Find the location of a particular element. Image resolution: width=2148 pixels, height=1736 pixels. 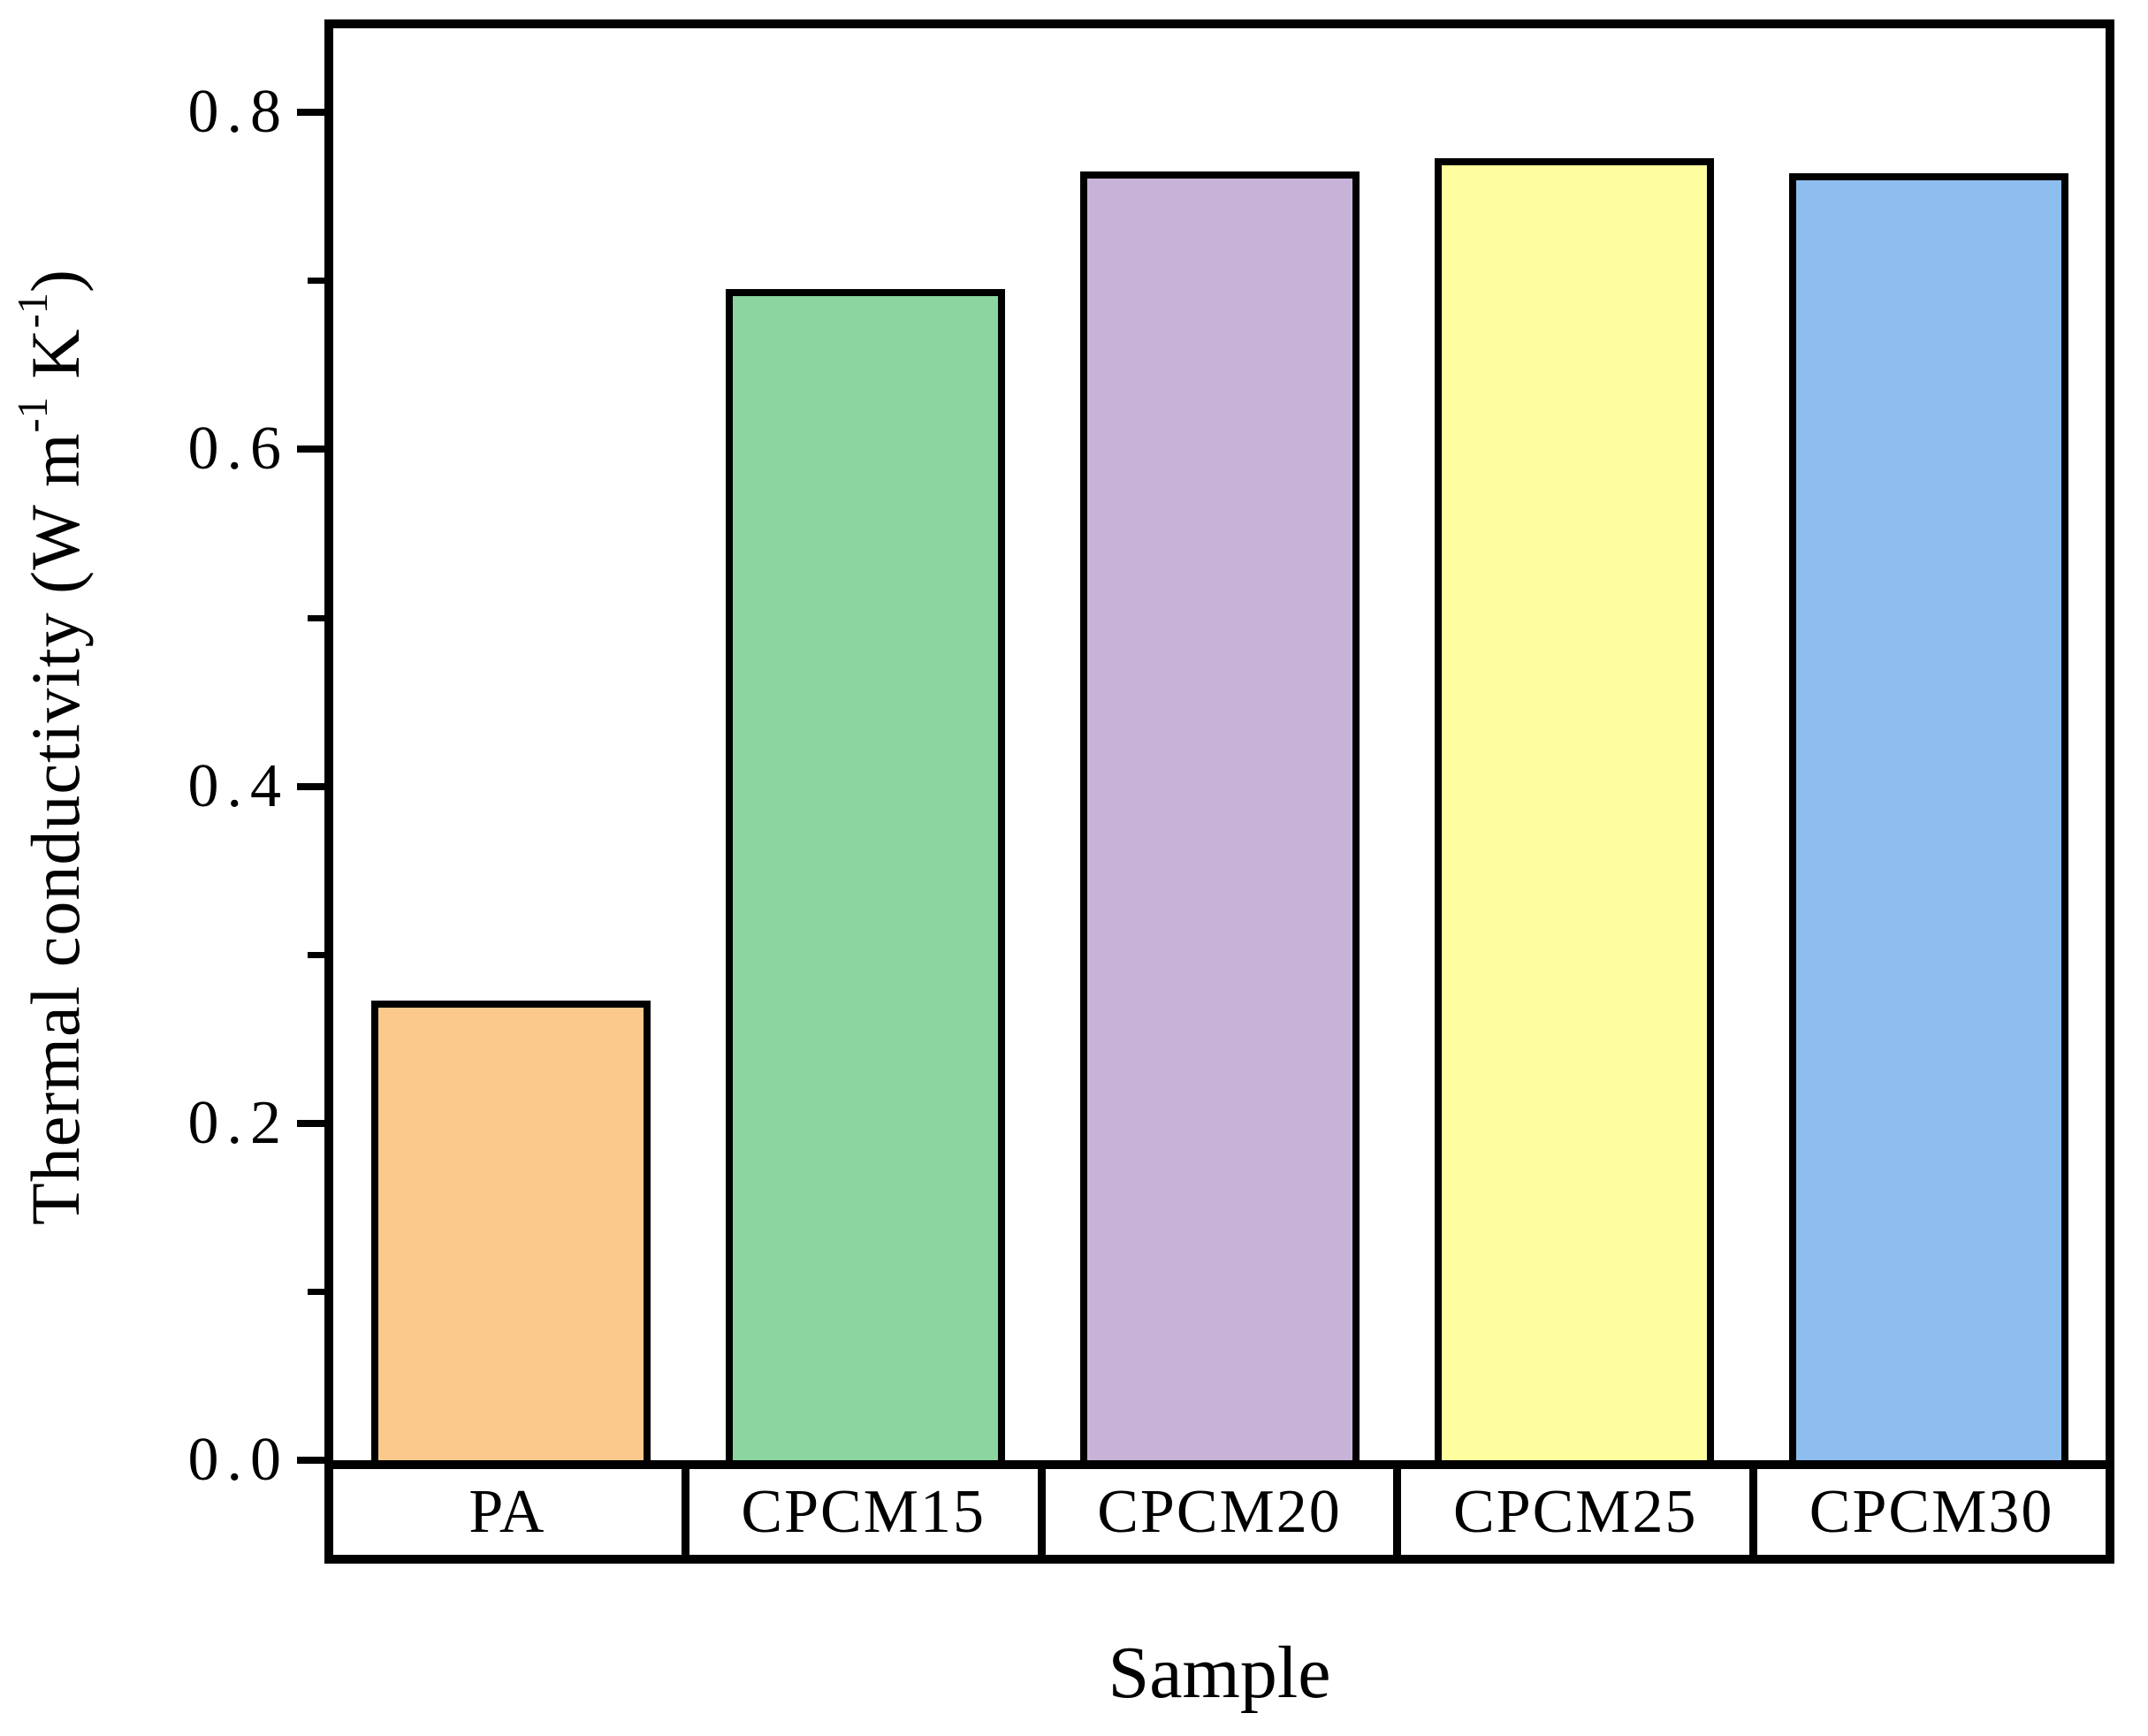

y-tick-label: 0.0 is located at coordinates (238, 1460).